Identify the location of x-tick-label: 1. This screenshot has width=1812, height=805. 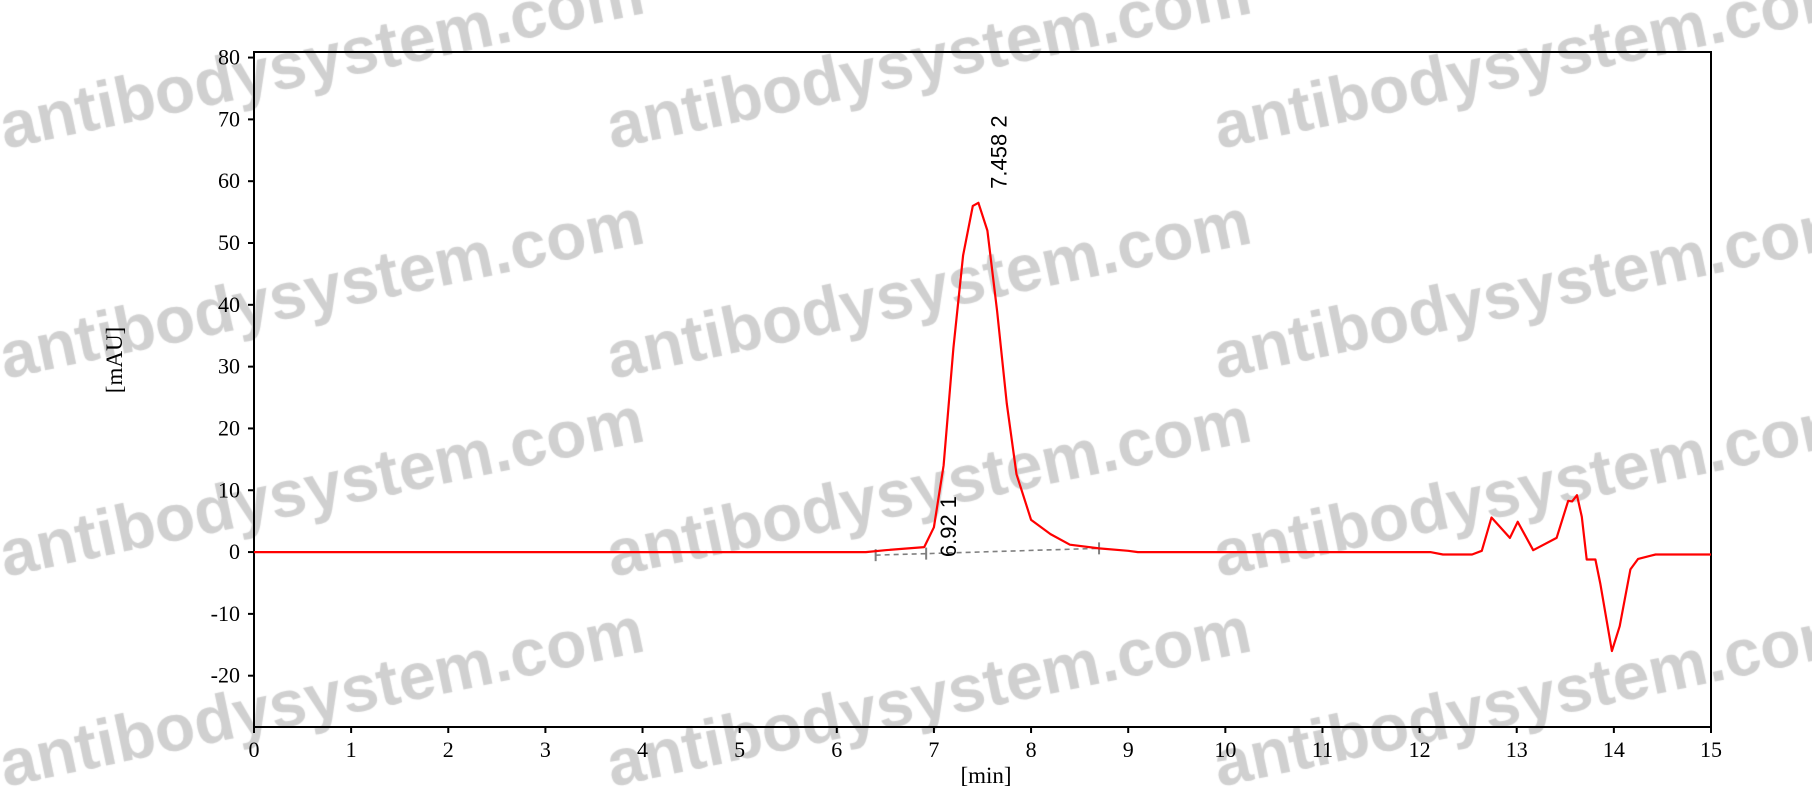
(351, 749).